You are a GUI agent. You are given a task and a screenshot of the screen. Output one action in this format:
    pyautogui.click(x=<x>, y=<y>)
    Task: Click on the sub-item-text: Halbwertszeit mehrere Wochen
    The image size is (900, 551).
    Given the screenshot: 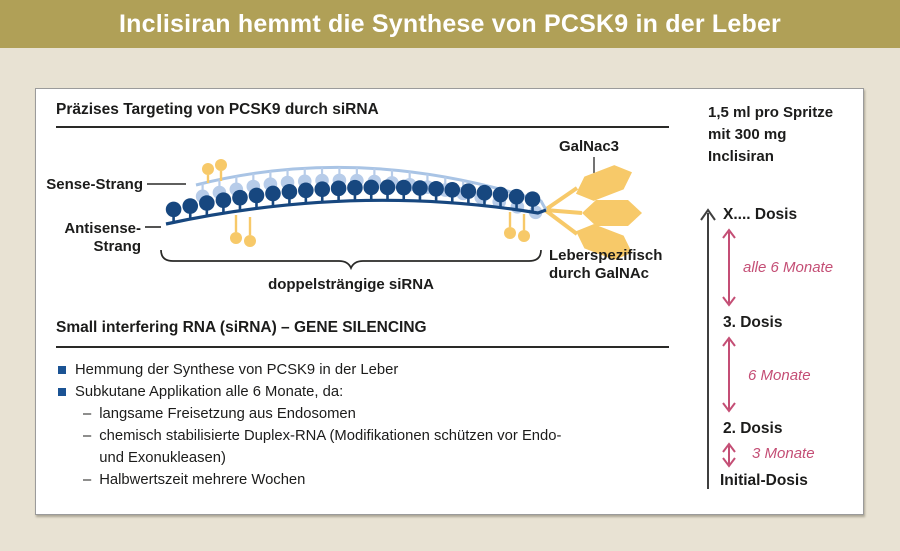 What is the action you would take?
    pyautogui.click(x=202, y=480)
    